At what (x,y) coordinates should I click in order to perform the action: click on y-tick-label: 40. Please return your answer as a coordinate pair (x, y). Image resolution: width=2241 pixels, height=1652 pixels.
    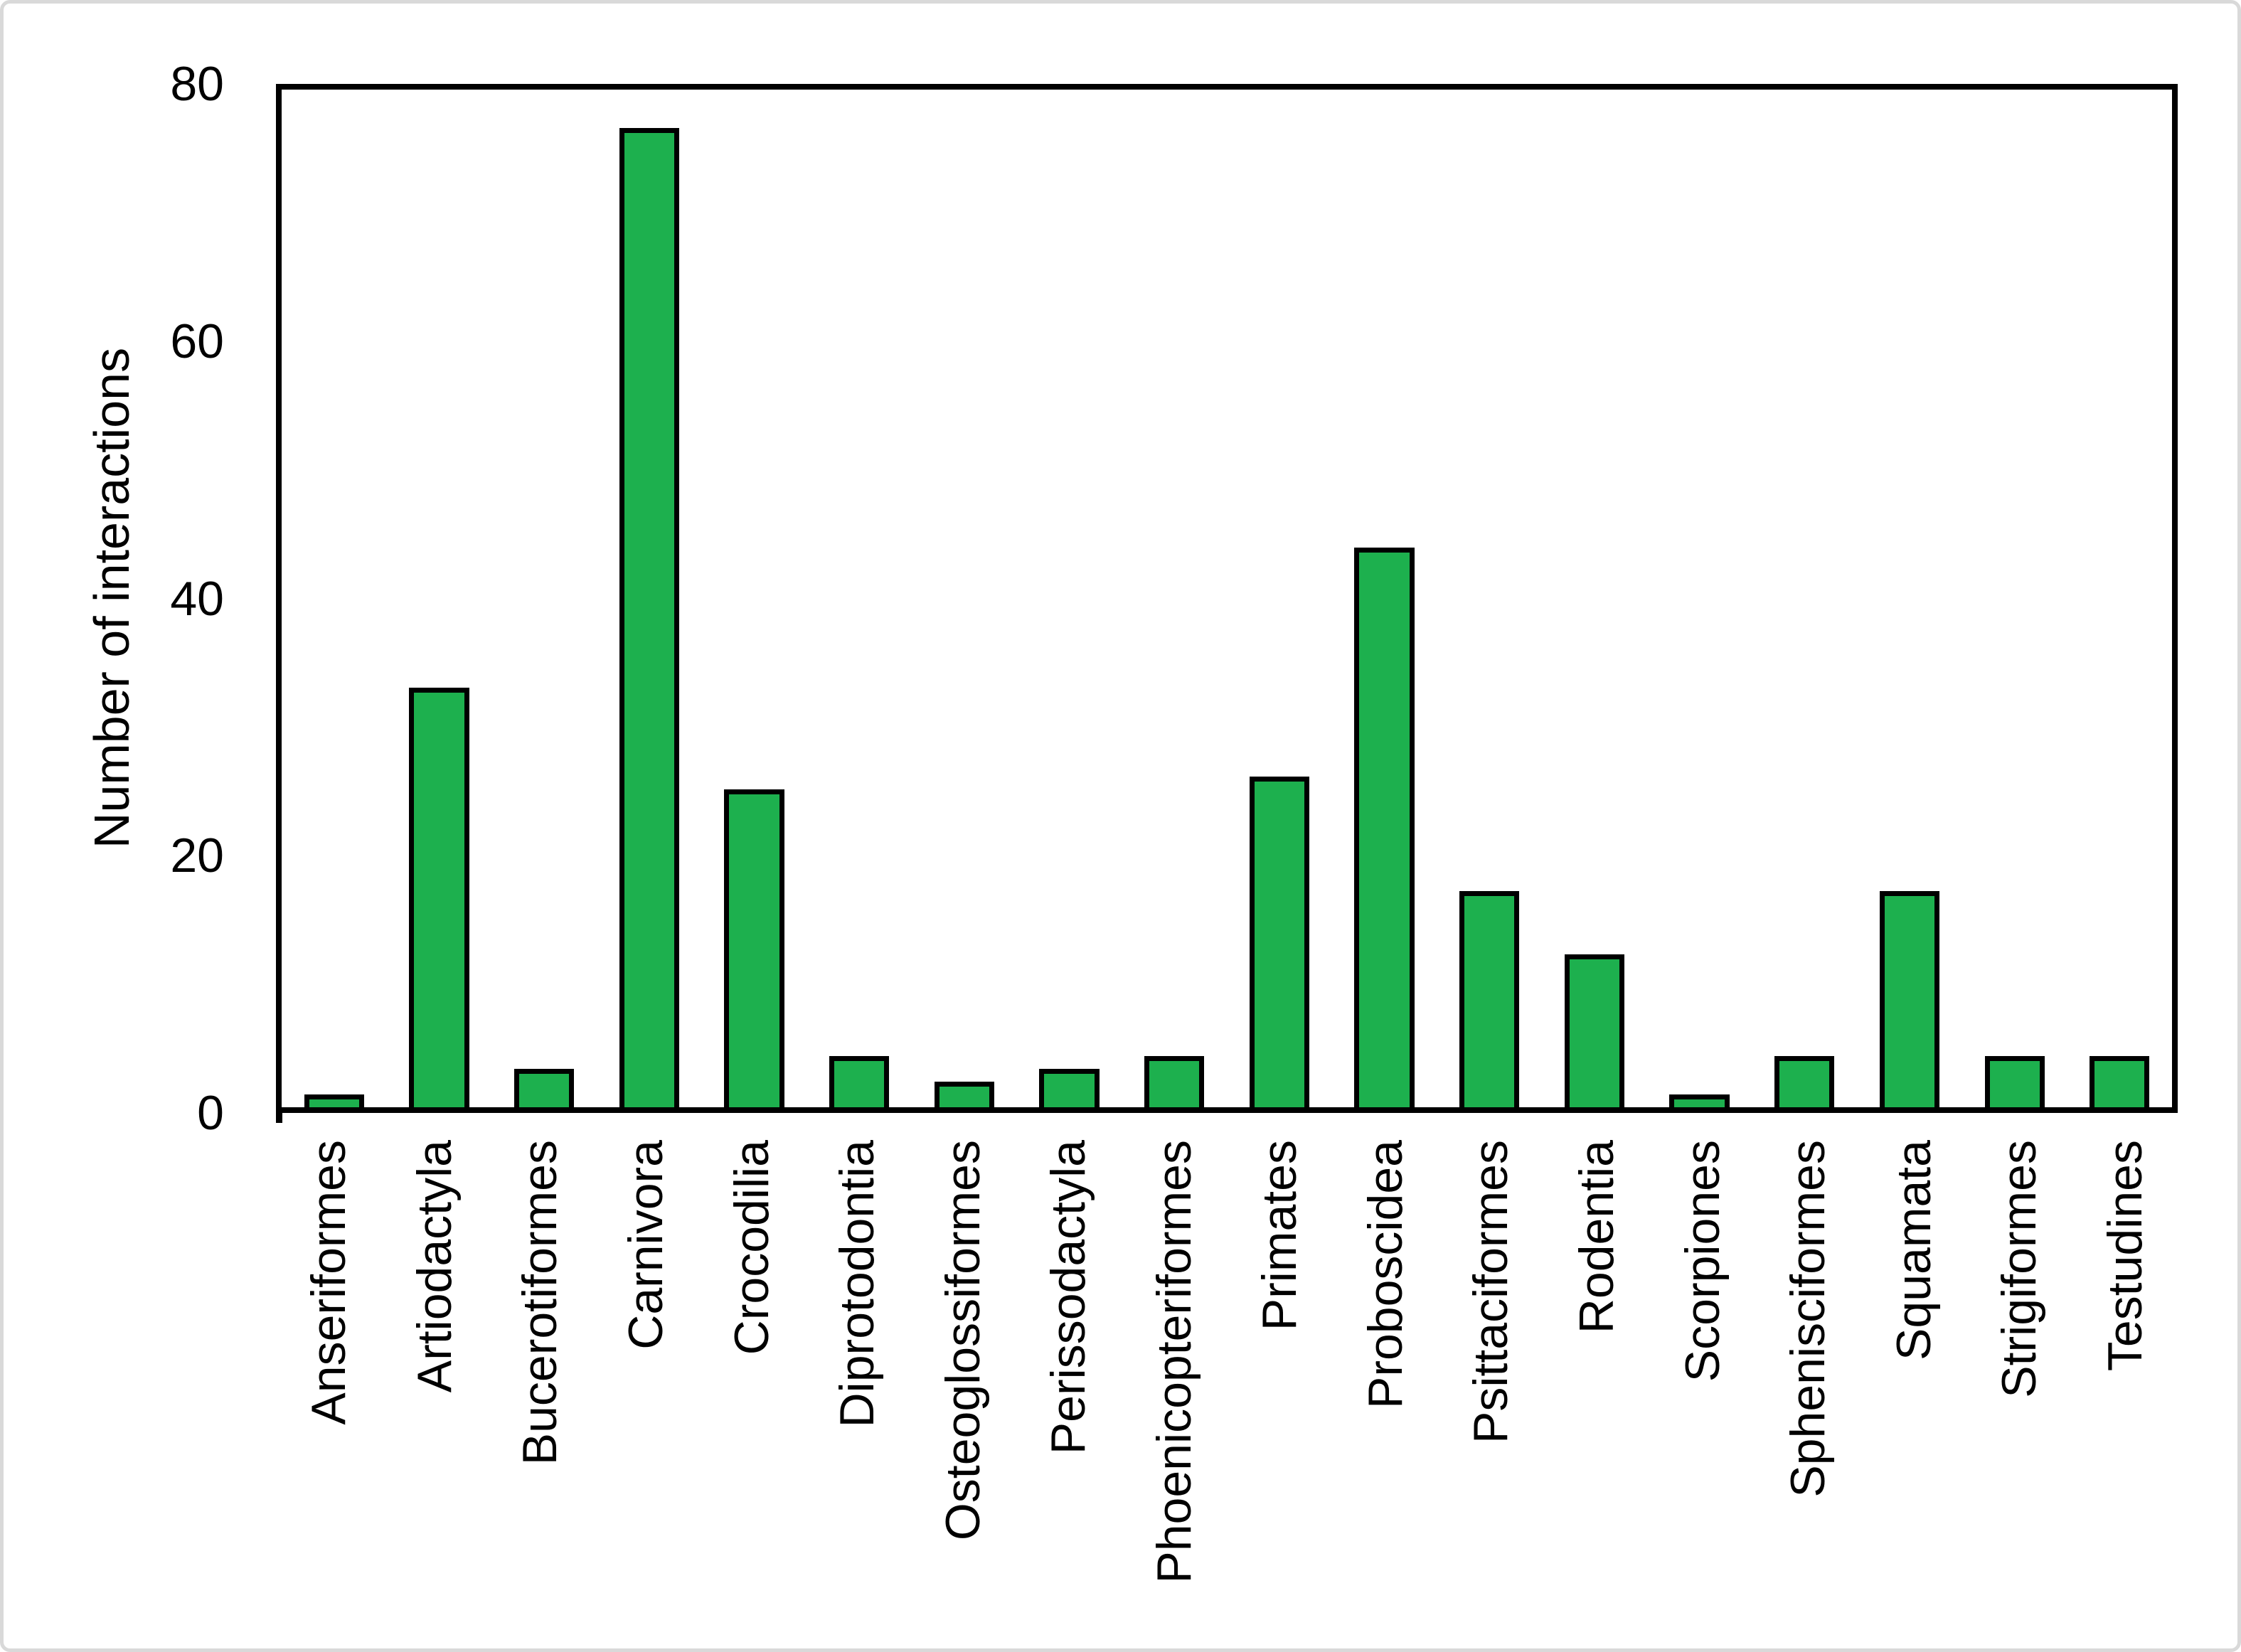
    Looking at the image, I should click on (197, 598).